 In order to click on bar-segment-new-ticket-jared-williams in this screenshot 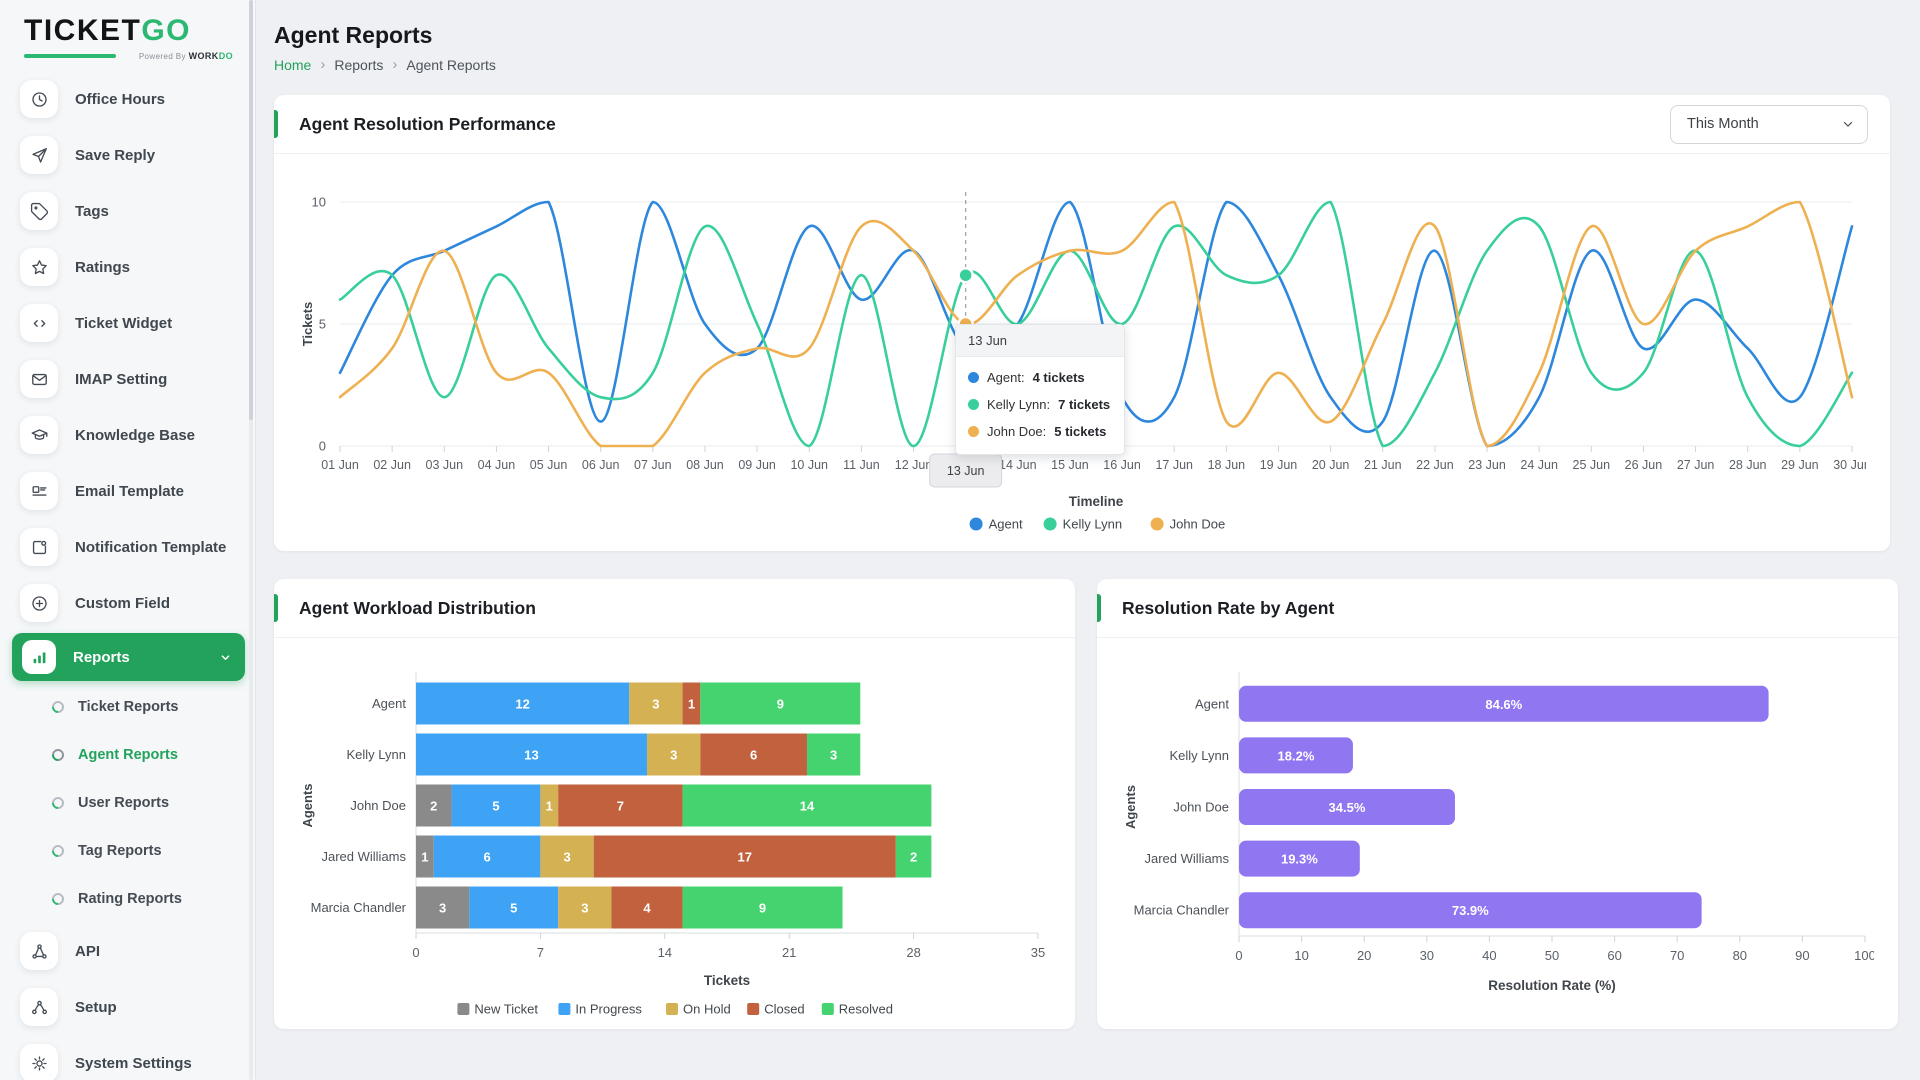, I will do `click(425, 856)`.